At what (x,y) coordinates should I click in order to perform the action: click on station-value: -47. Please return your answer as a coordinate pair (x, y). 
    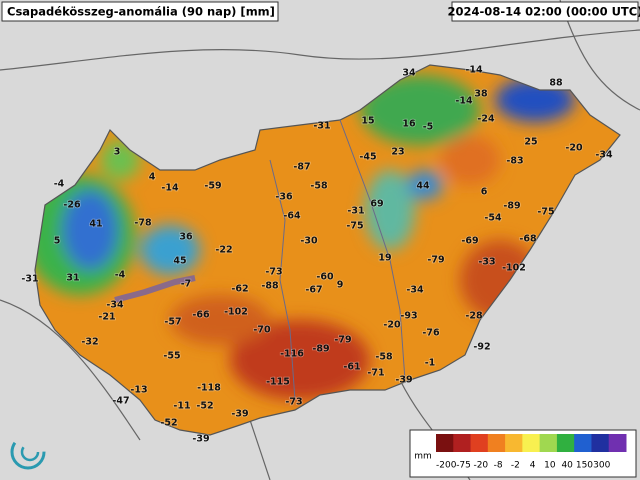
    Looking at the image, I should click on (120, 401).